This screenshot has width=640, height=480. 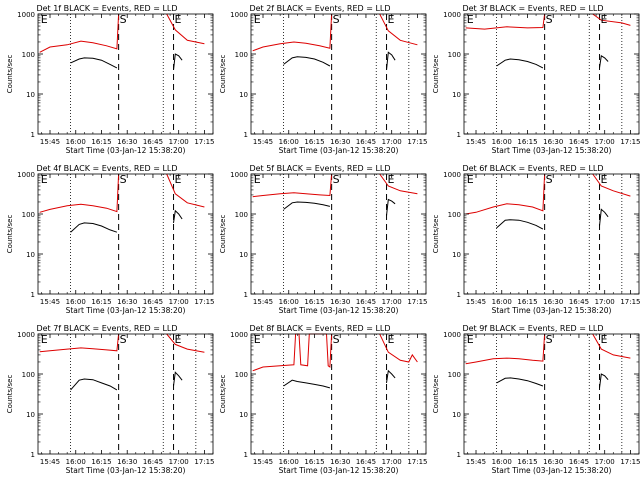 I want to click on panel-title: Det 4f BLACK = Events, RED = LLD, so click(x=106, y=168).